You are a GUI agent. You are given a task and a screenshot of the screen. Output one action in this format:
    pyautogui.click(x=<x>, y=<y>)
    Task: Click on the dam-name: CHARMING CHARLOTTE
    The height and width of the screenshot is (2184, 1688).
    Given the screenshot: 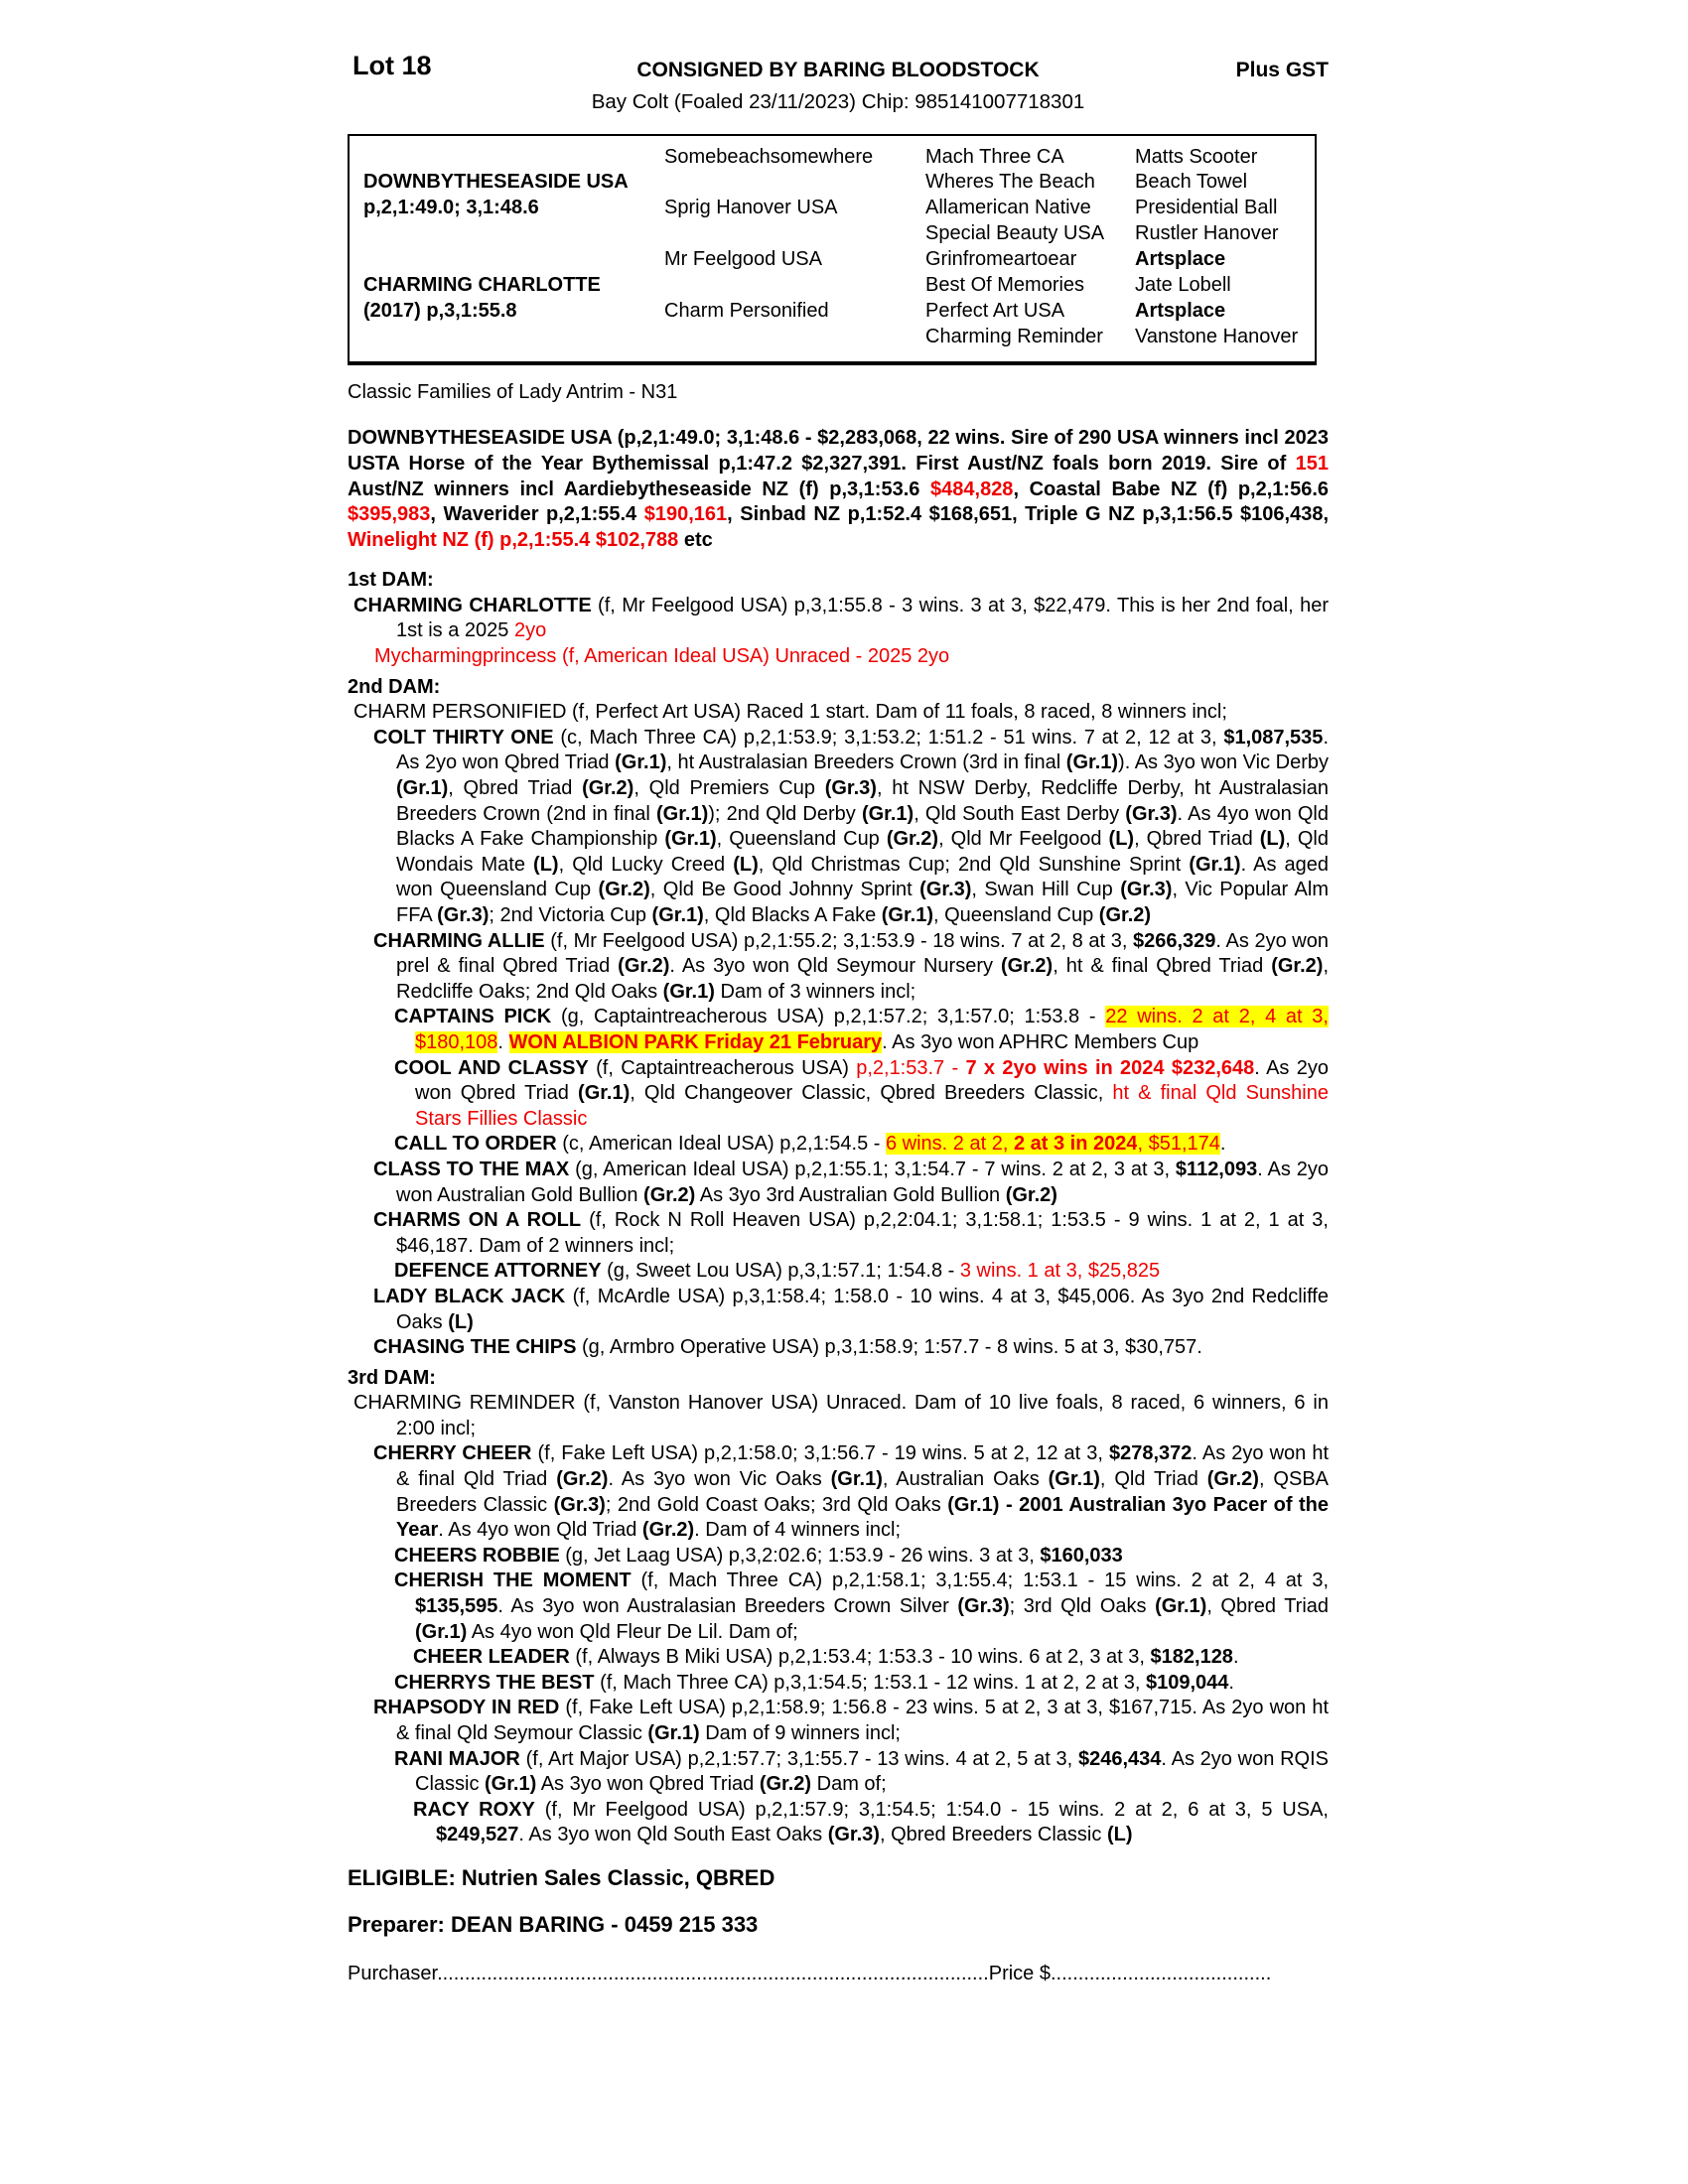 What is the action you would take?
    pyautogui.click(x=482, y=285)
    